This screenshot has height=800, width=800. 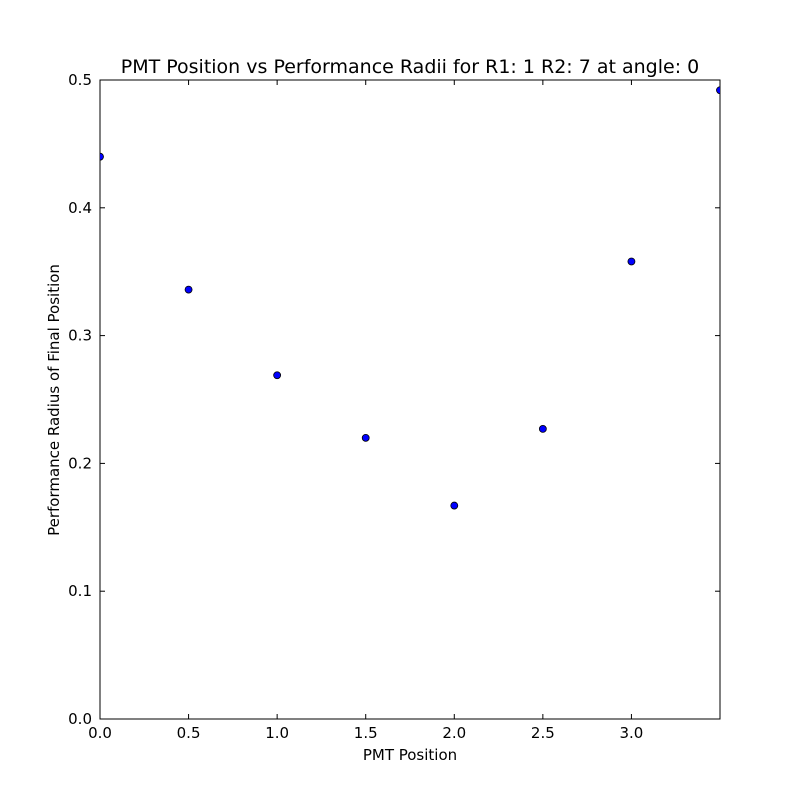 I want to click on x-tick-label: 2.5, so click(x=543, y=733).